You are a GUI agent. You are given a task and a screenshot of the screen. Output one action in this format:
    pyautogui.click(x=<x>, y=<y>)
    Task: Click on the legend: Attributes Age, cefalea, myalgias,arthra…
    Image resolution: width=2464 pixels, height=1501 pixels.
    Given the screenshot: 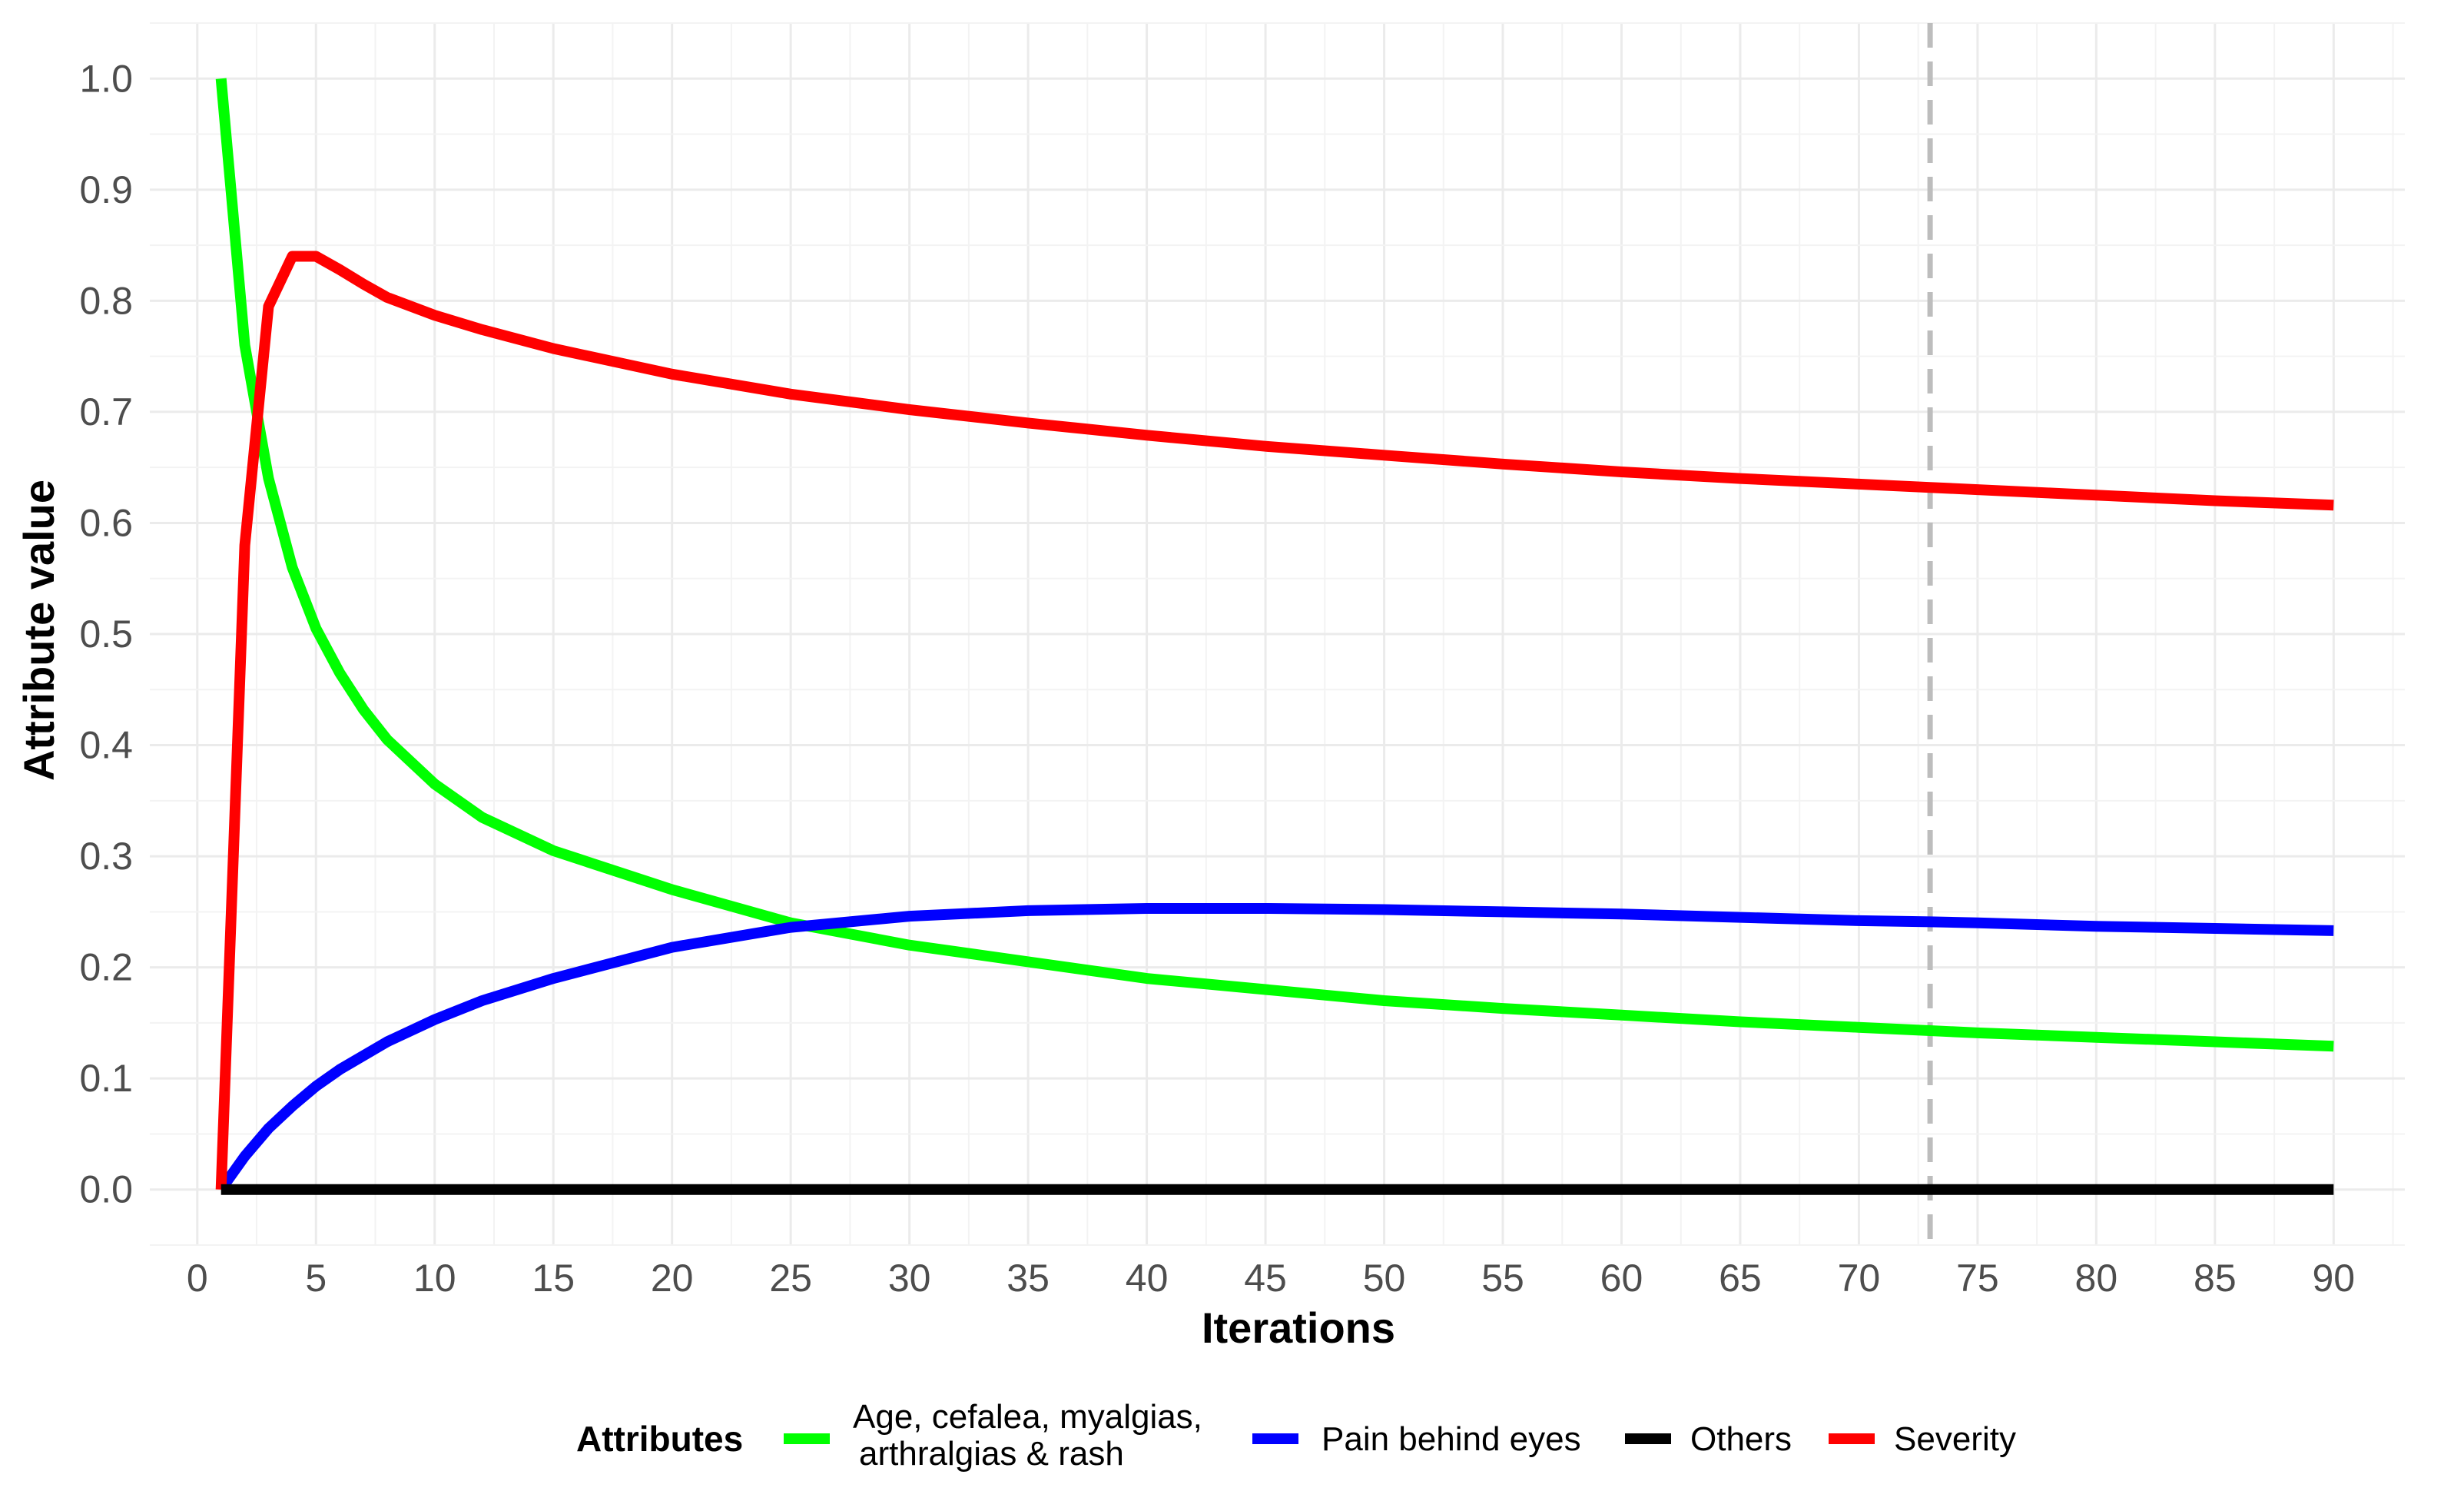 What is the action you would take?
    pyautogui.click(x=1296, y=1435)
    